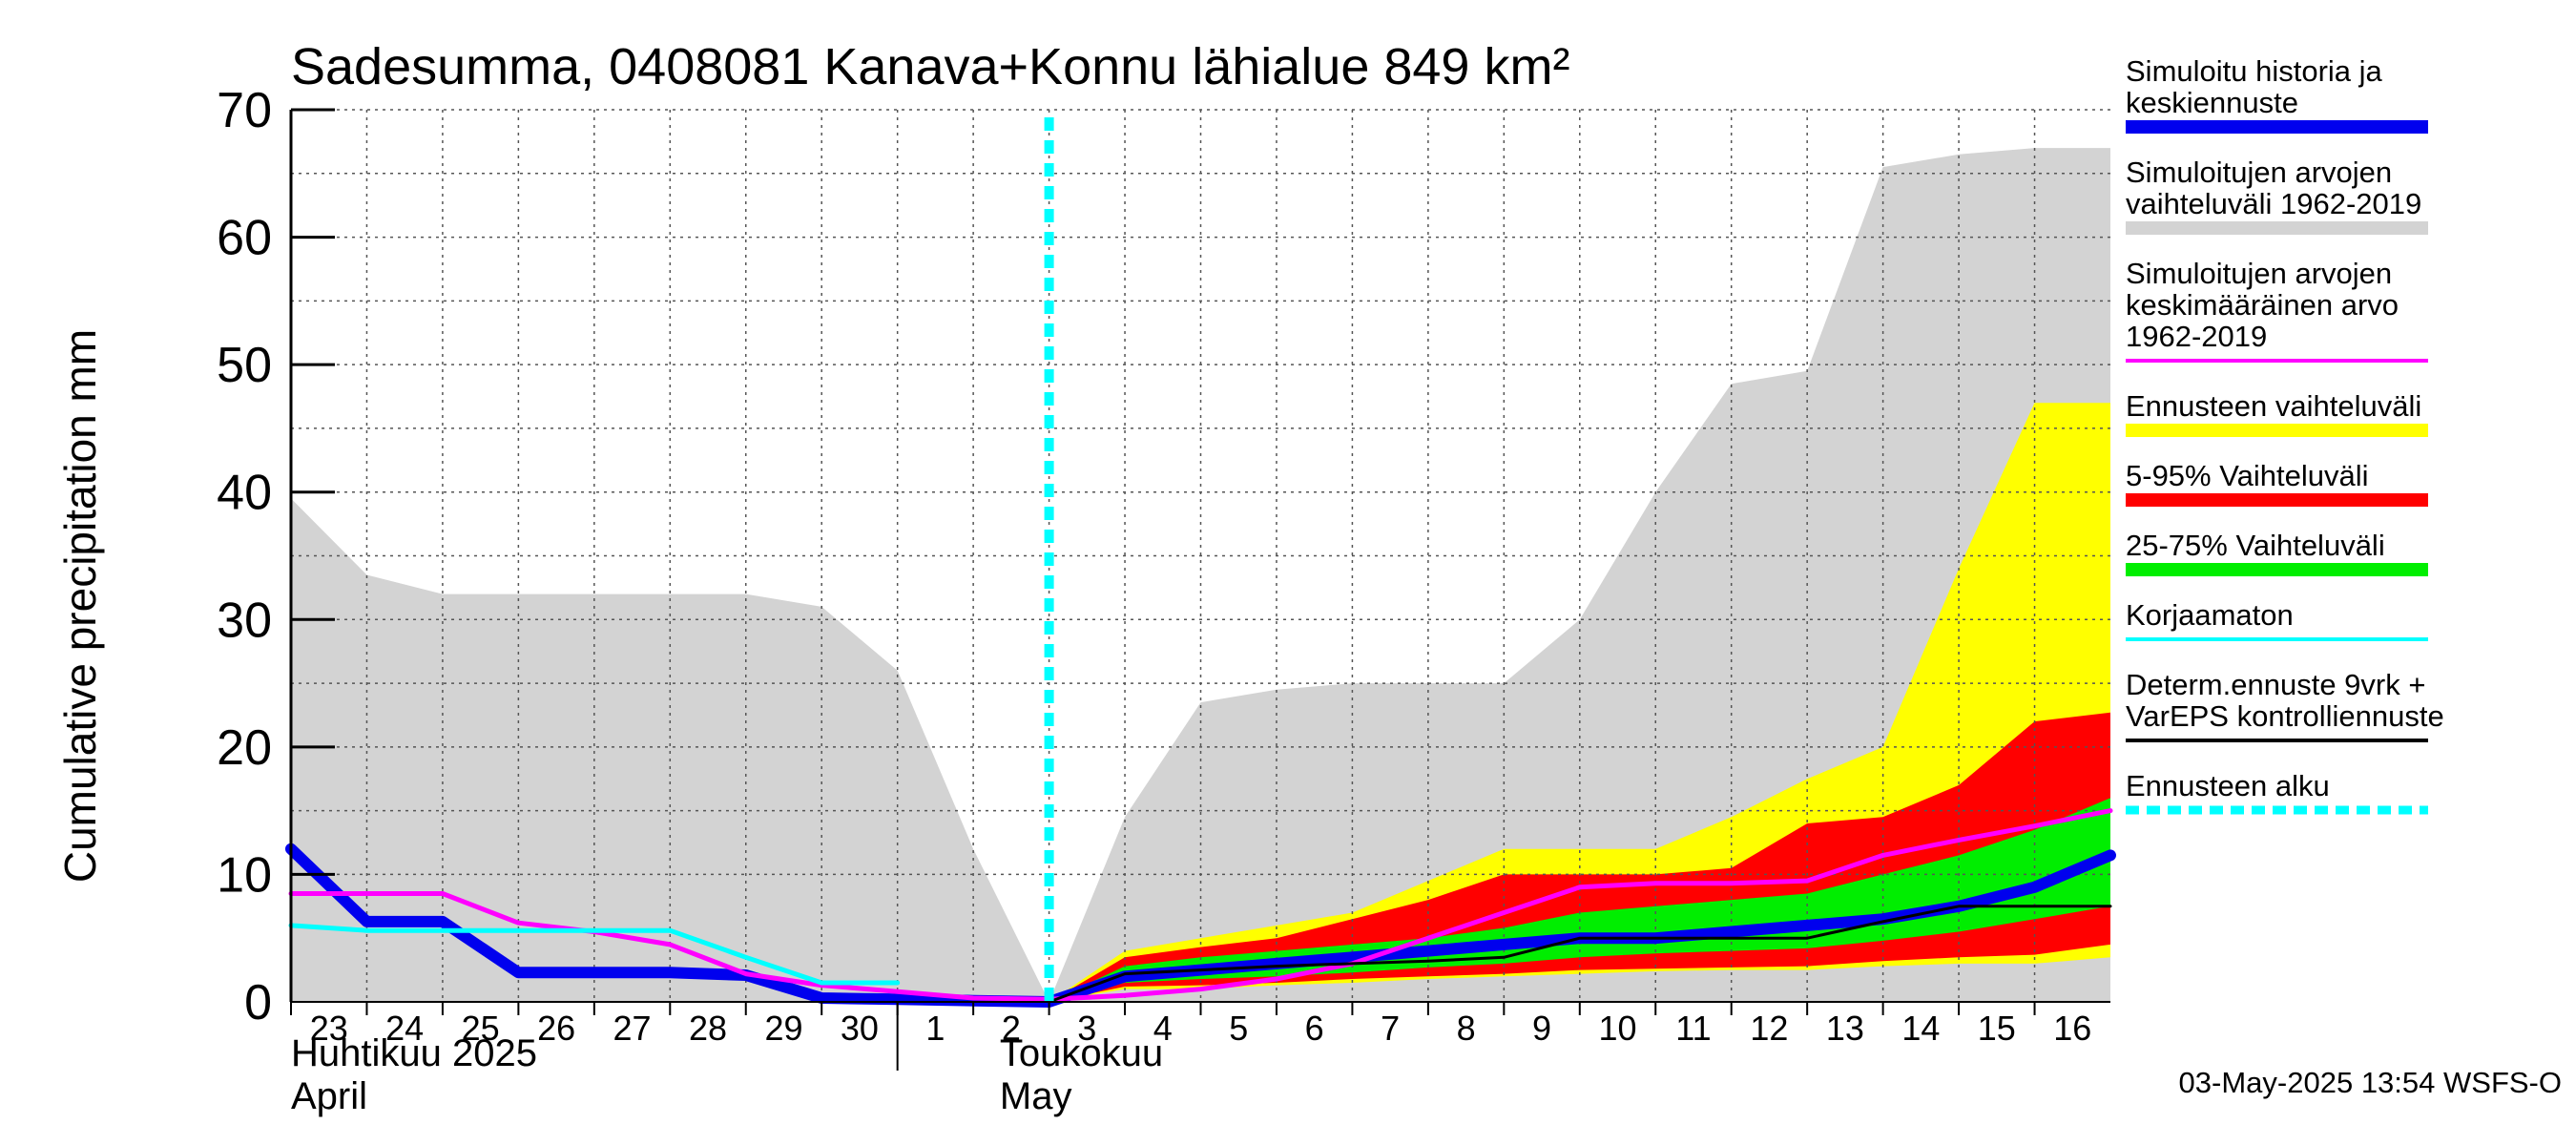  Describe the element at coordinates (244, 748) in the screenshot. I see `y-tick-label: 20` at that location.